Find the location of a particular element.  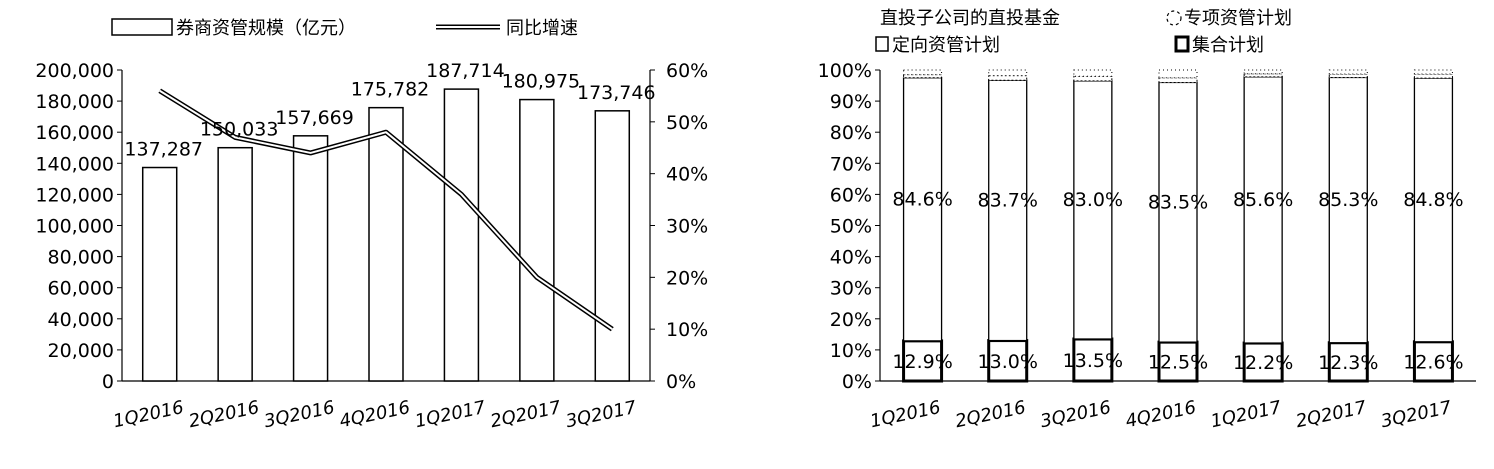

y-tick-left-label: 0 is located at coordinates (108, 382).